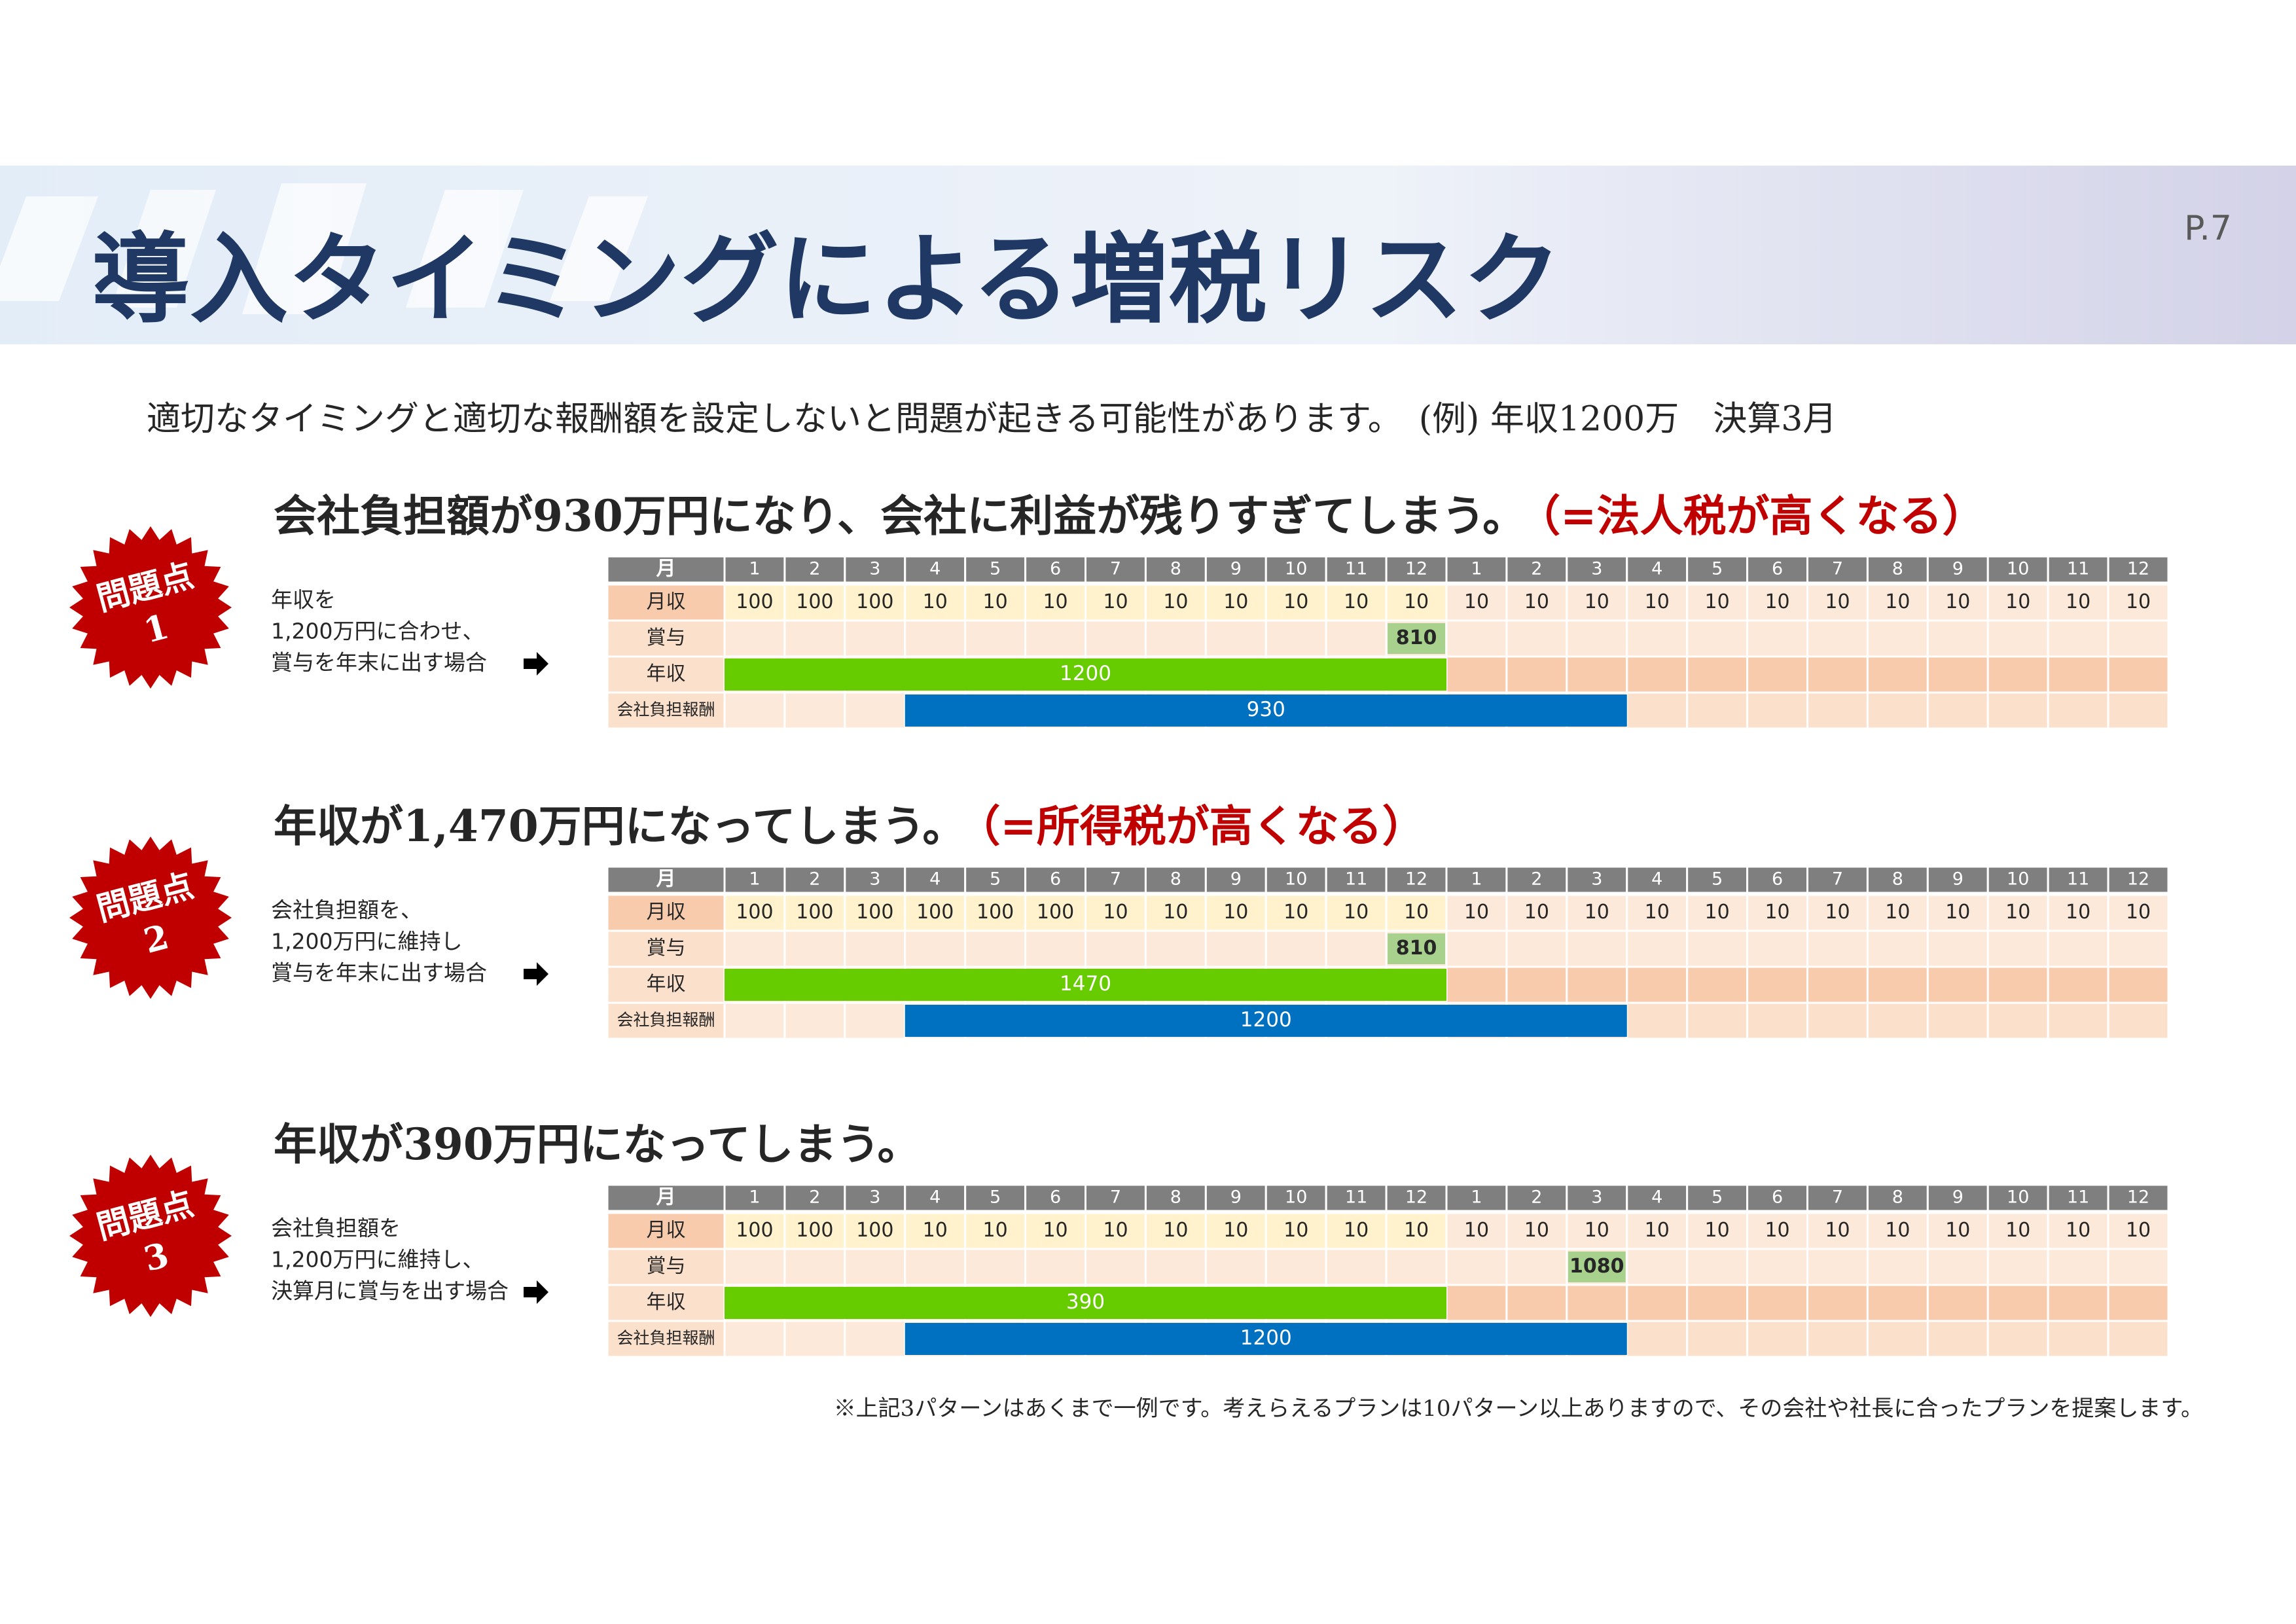 This screenshot has height=1624, width=2296. I want to click on month: 4, so click(935, 879).